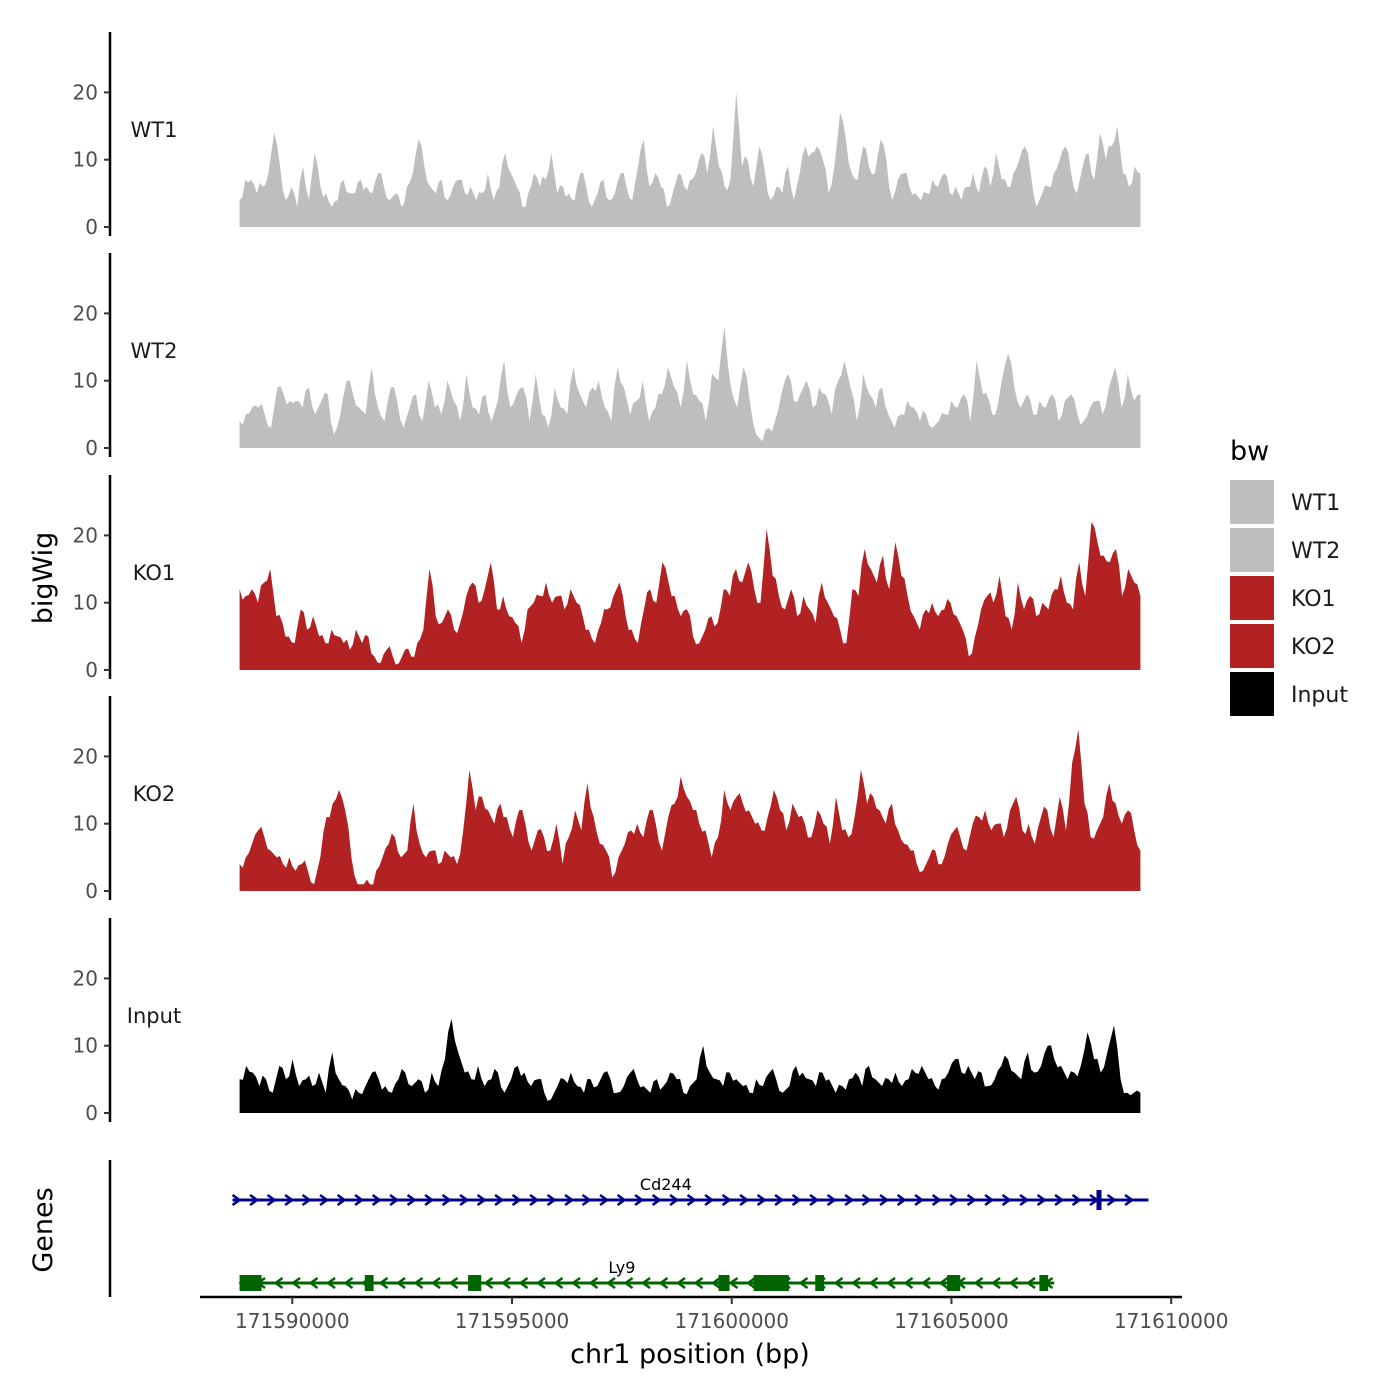  Describe the element at coordinates (512, 1321) in the screenshot. I see `x-tick-label: 171595000` at that location.